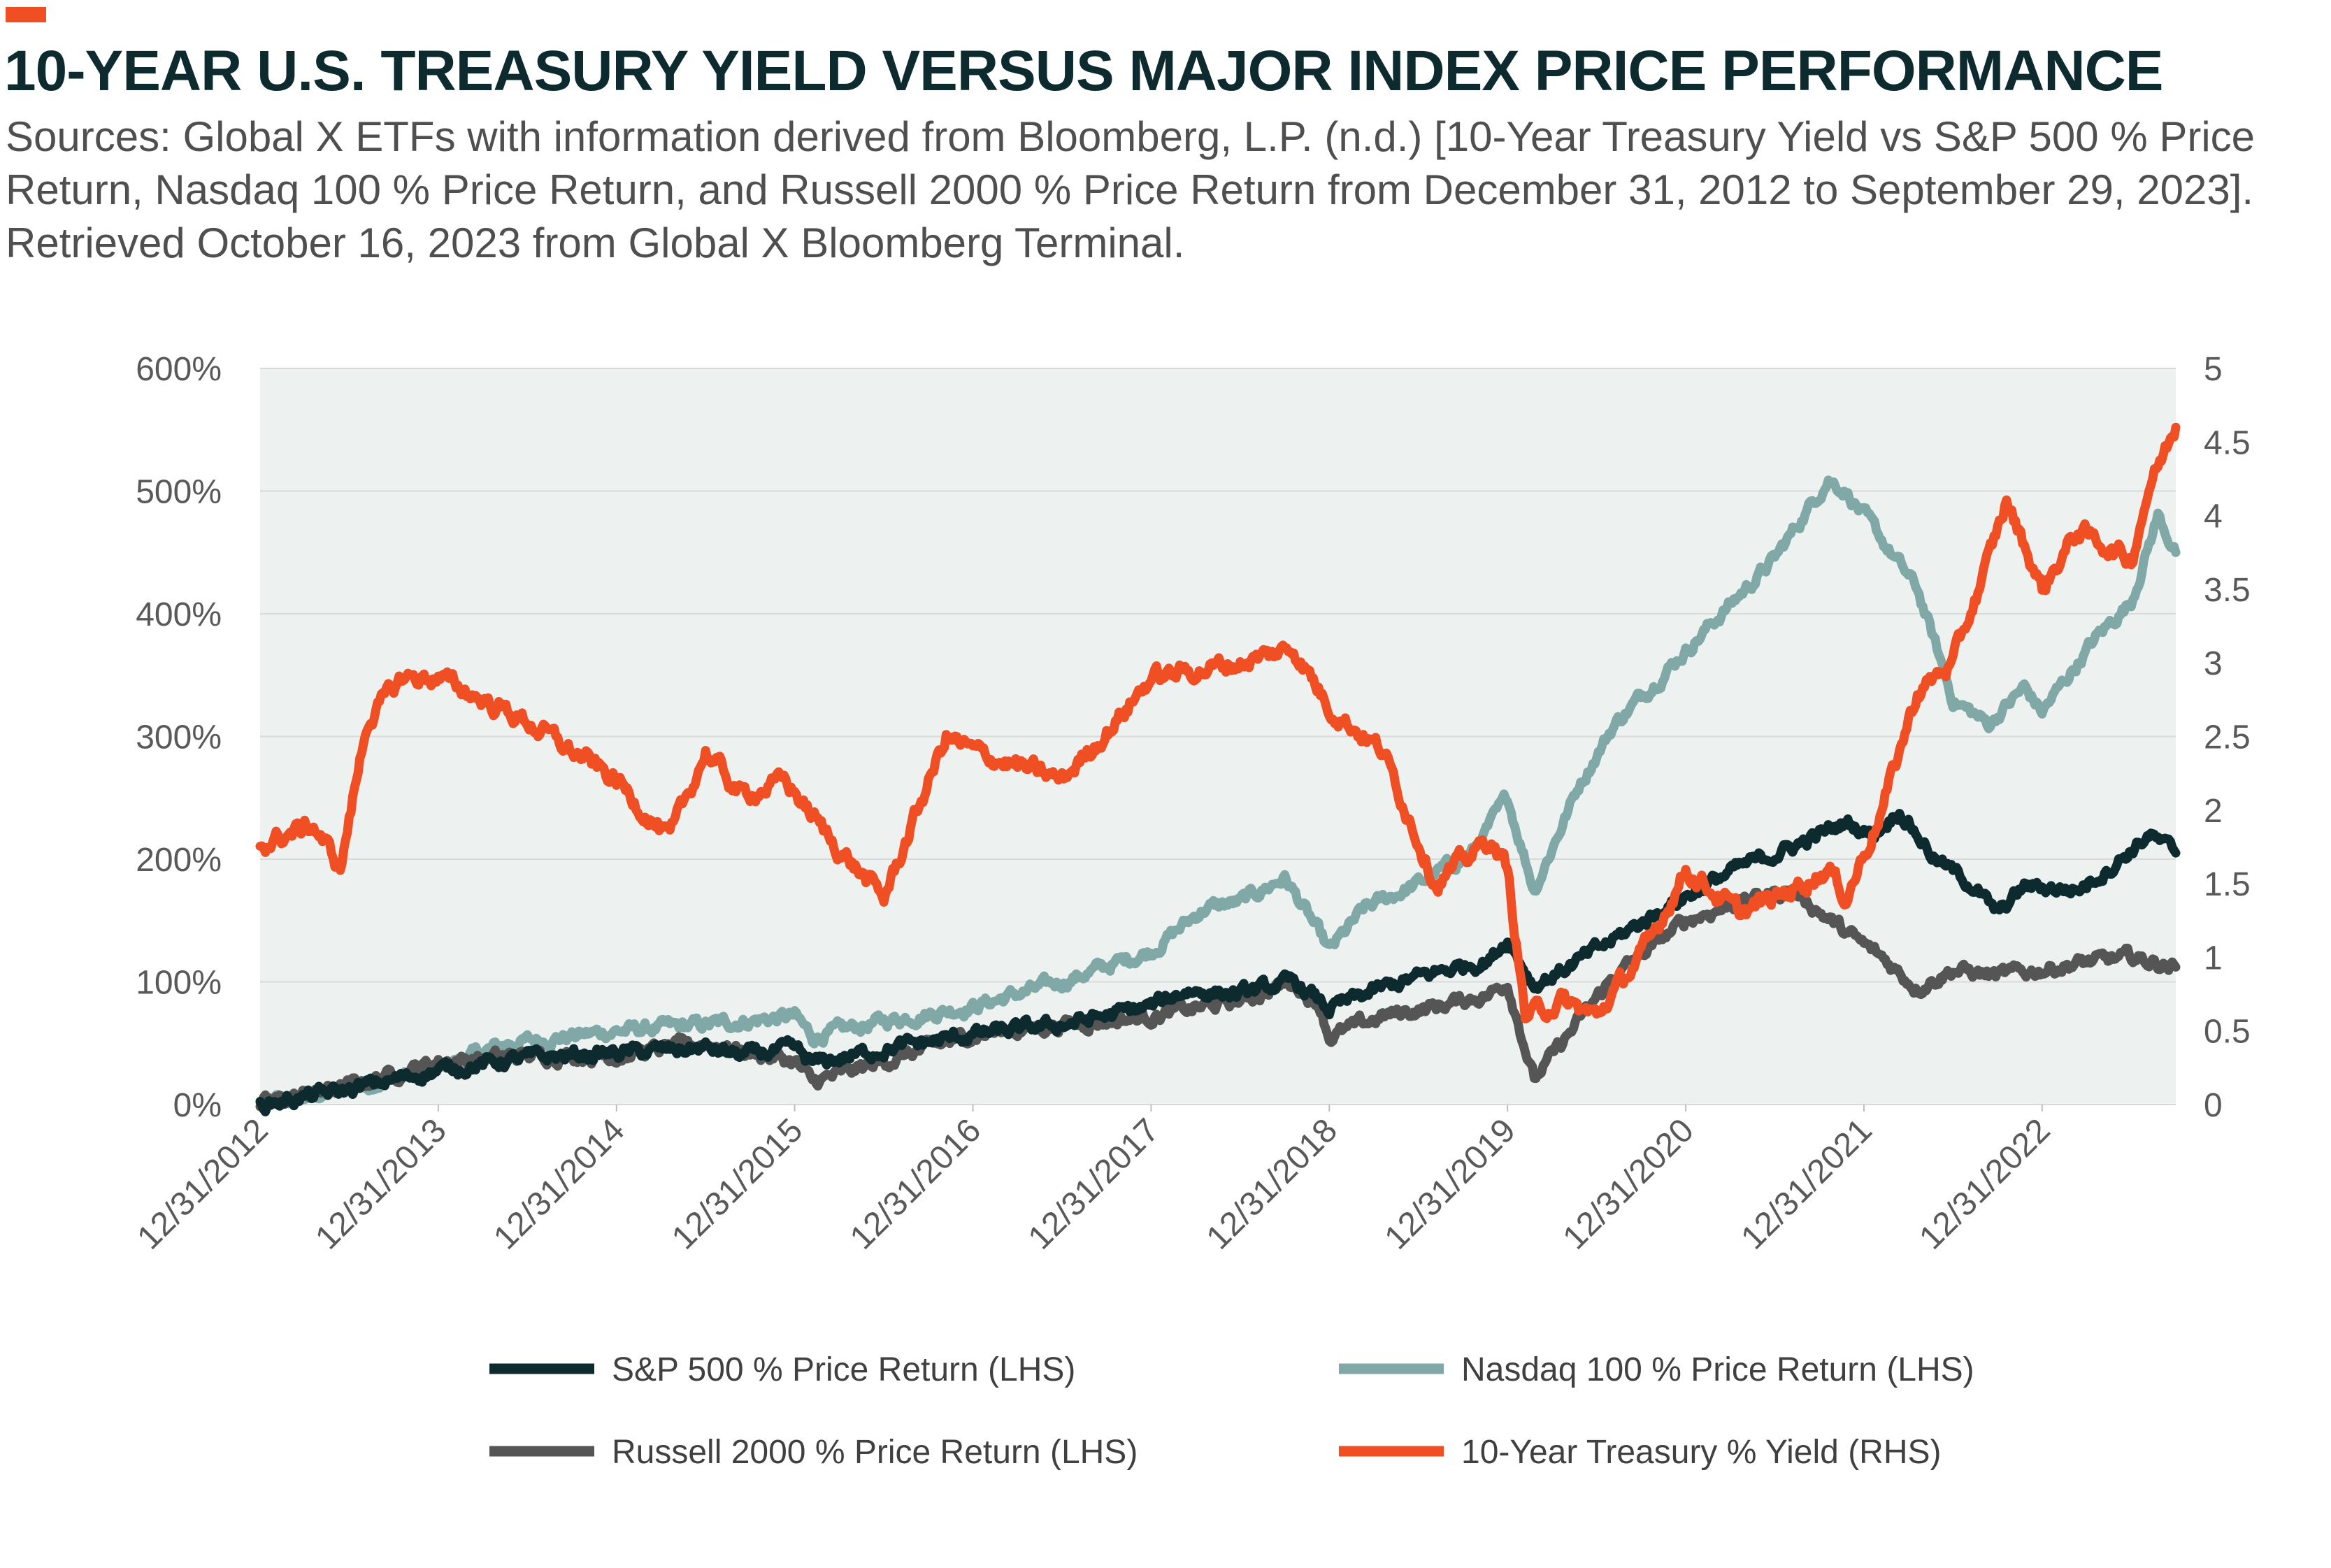 The height and width of the screenshot is (1568, 2331). What do you see at coordinates (1272, 1184) in the screenshot?
I see `x-axis-tick-label: 12/31/2018` at bounding box center [1272, 1184].